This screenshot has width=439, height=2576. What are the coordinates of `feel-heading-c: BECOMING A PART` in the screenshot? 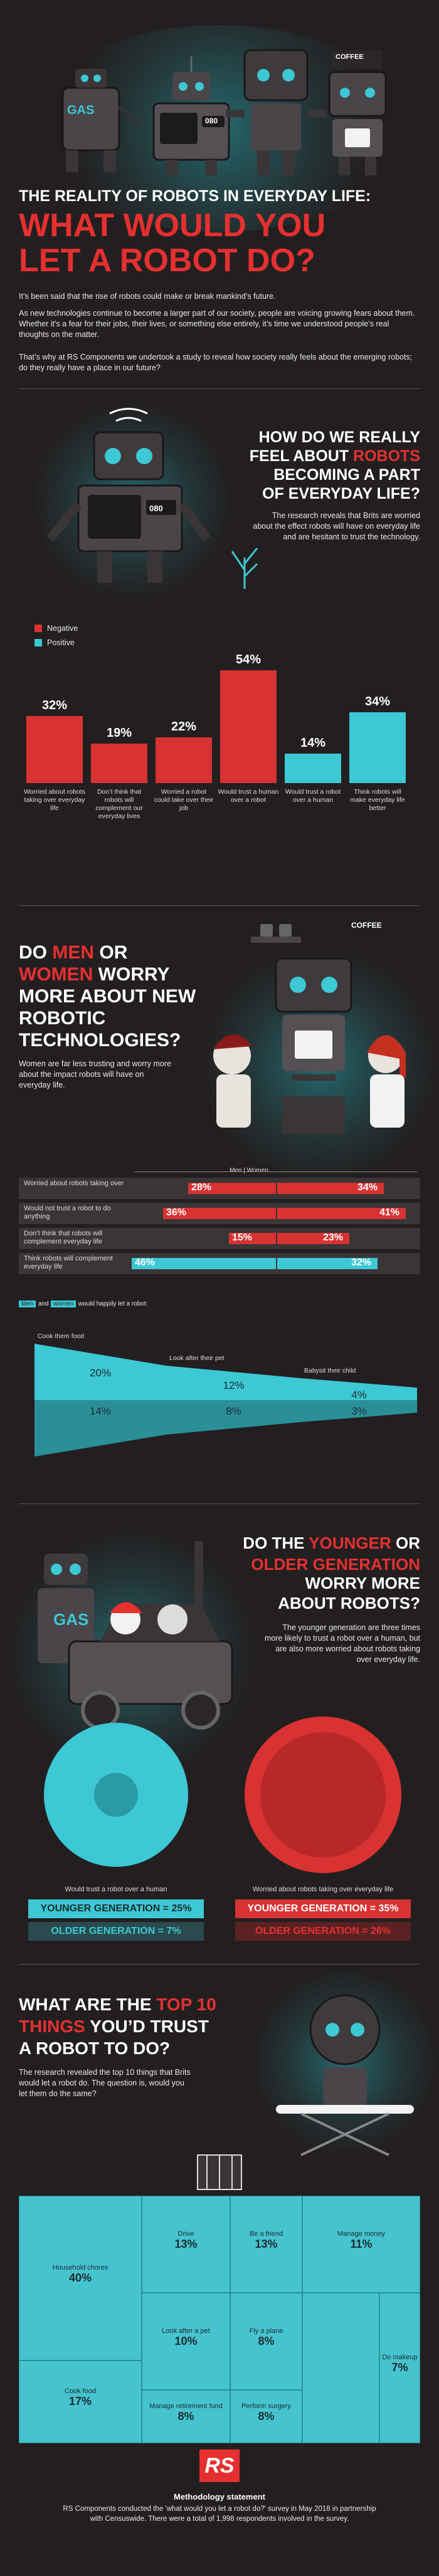 It's located at (346, 475).